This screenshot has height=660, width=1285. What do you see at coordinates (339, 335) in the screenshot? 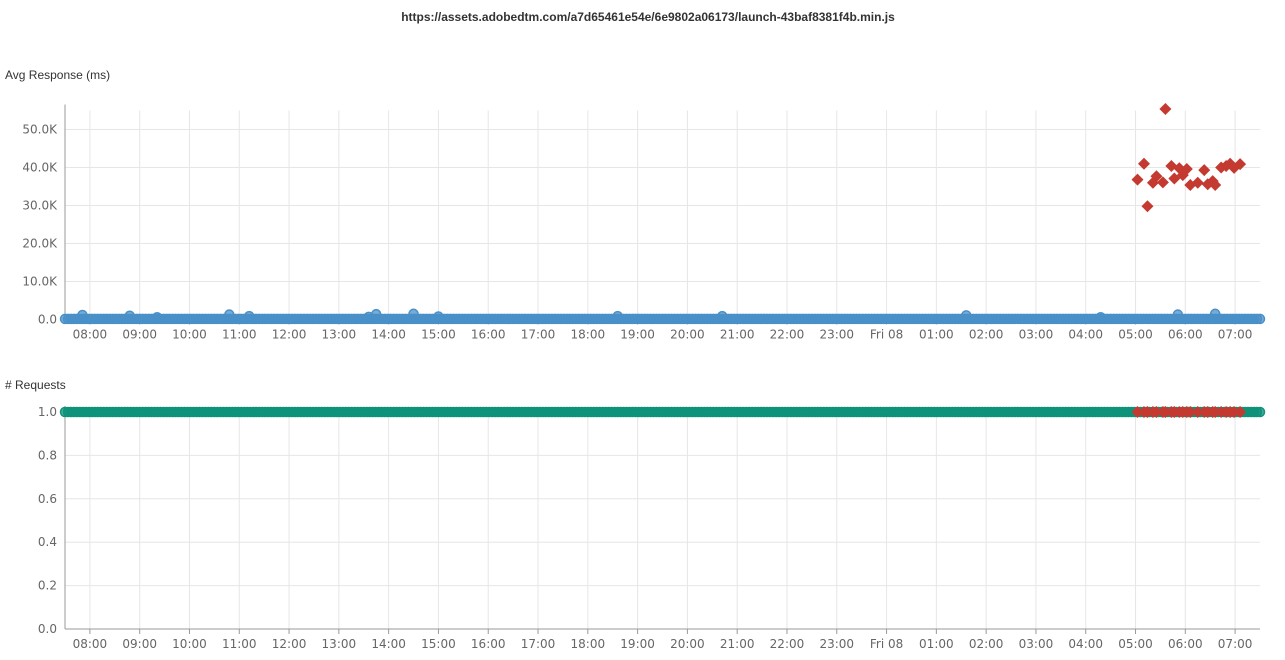
I see `response-xtick-label: 13:00` at bounding box center [339, 335].